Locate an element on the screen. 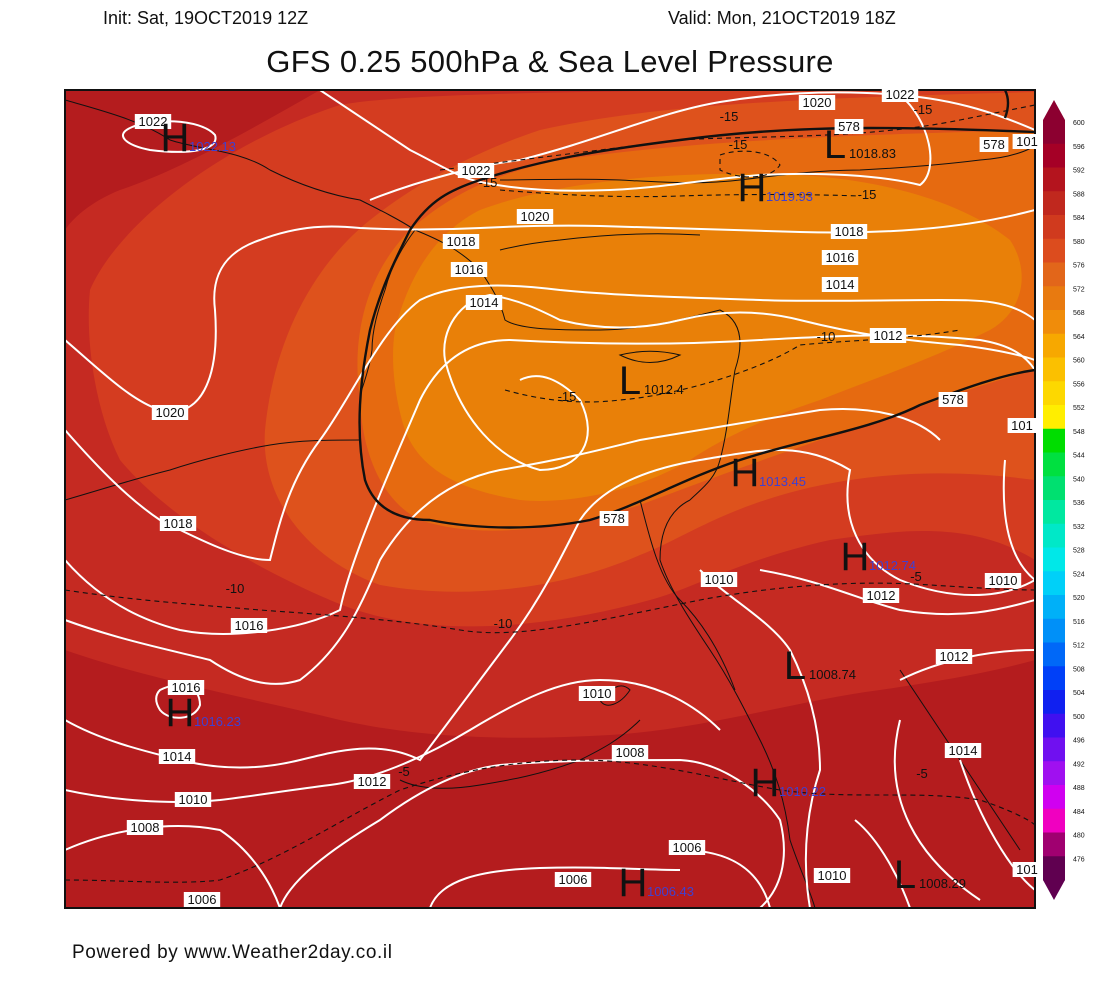  low-center: L 1012.4 is located at coordinates (651, 381).